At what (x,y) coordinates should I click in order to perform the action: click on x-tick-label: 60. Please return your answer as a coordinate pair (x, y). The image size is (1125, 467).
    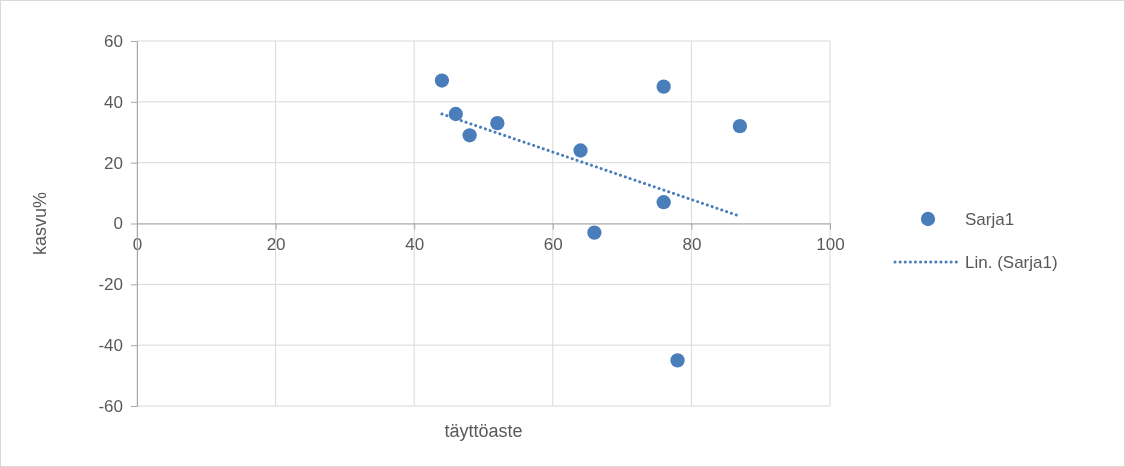
    Looking at the image, I should click on (553, 244).